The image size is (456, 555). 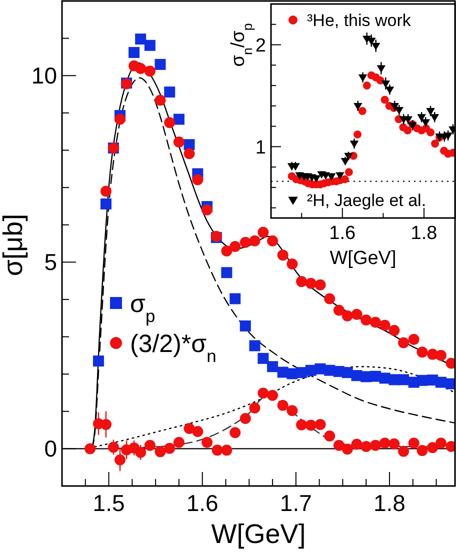 I want to click on x-tick-label: 1.5, so click(x=108, y=503).